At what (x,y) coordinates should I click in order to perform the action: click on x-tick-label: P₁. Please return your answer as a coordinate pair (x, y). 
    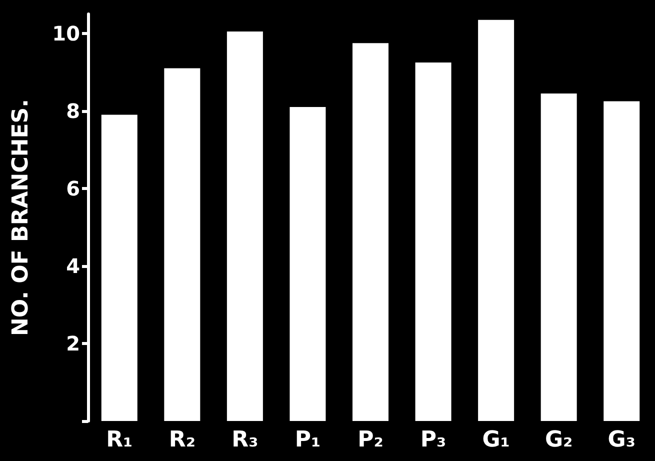
    Looking at the image, I should click on (307, 440).